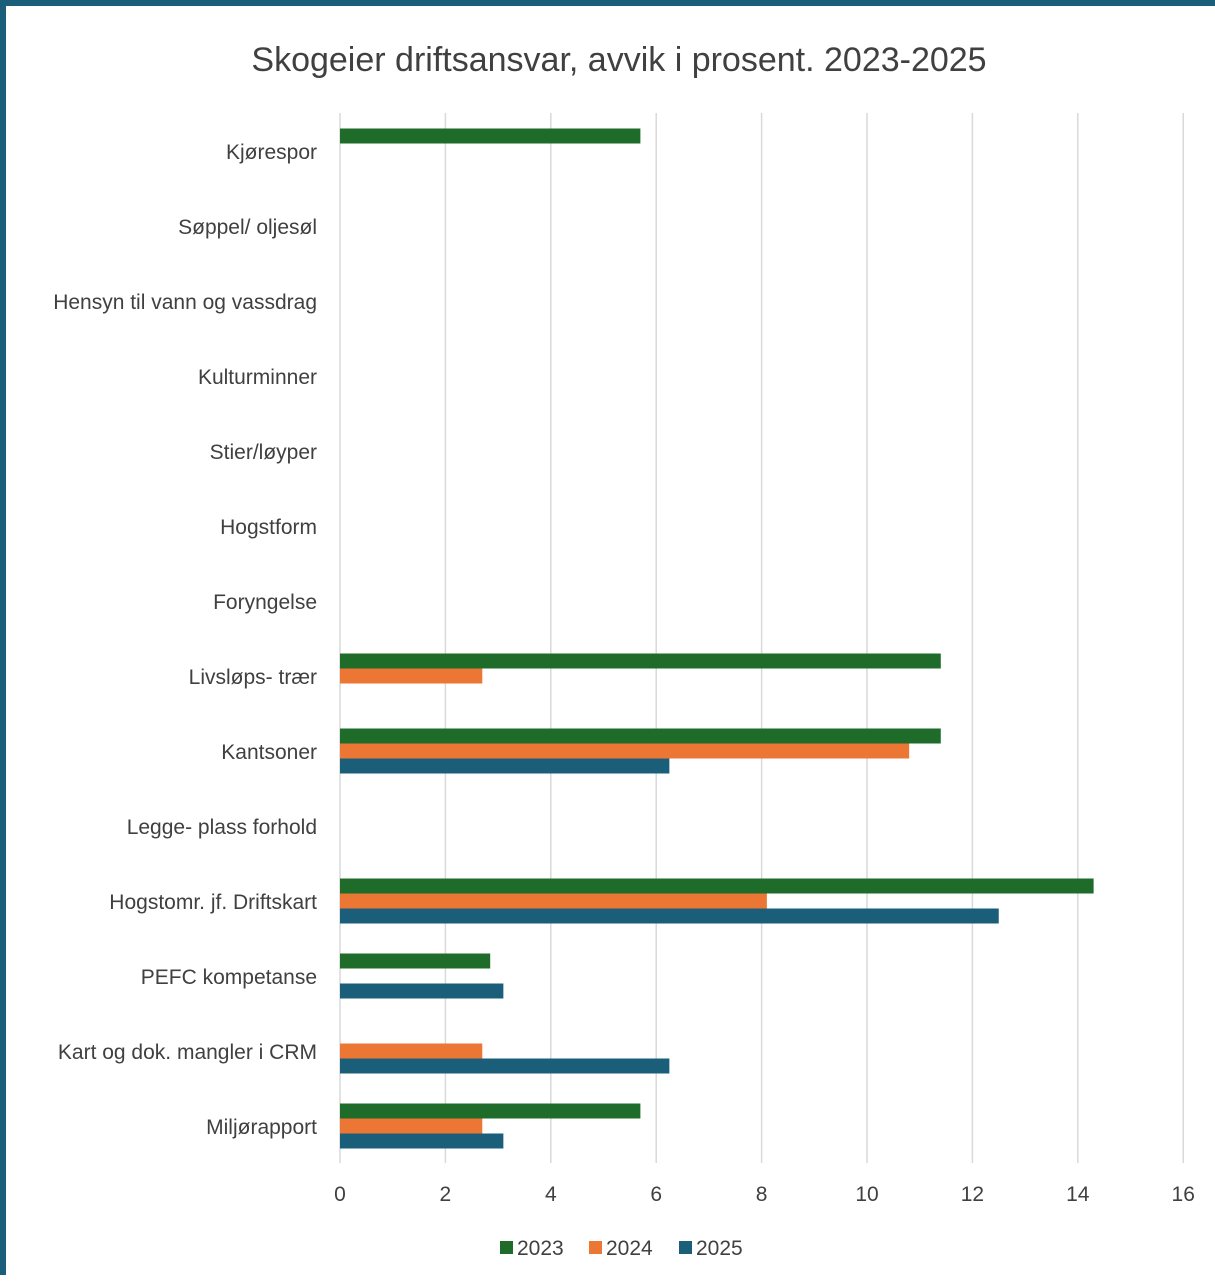 Image resolution: width=1215 pixels, height=1281 pixels. Describe the element at coordinates (656, 1194) in the screenshot. I see `x-tick-label: 6` at that location.